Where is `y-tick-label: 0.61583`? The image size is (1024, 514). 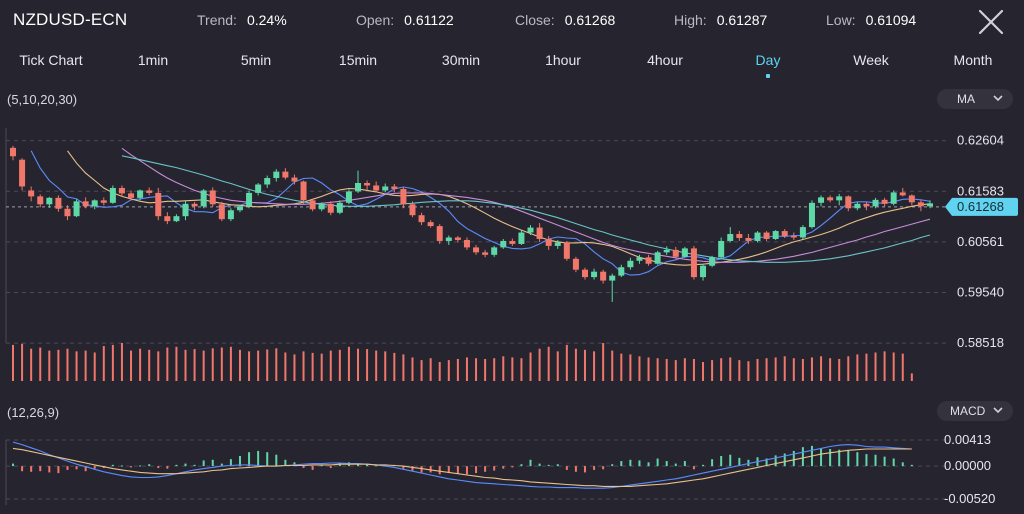
y-tick-label: 0.61583 is located at coordinates (980, 190).